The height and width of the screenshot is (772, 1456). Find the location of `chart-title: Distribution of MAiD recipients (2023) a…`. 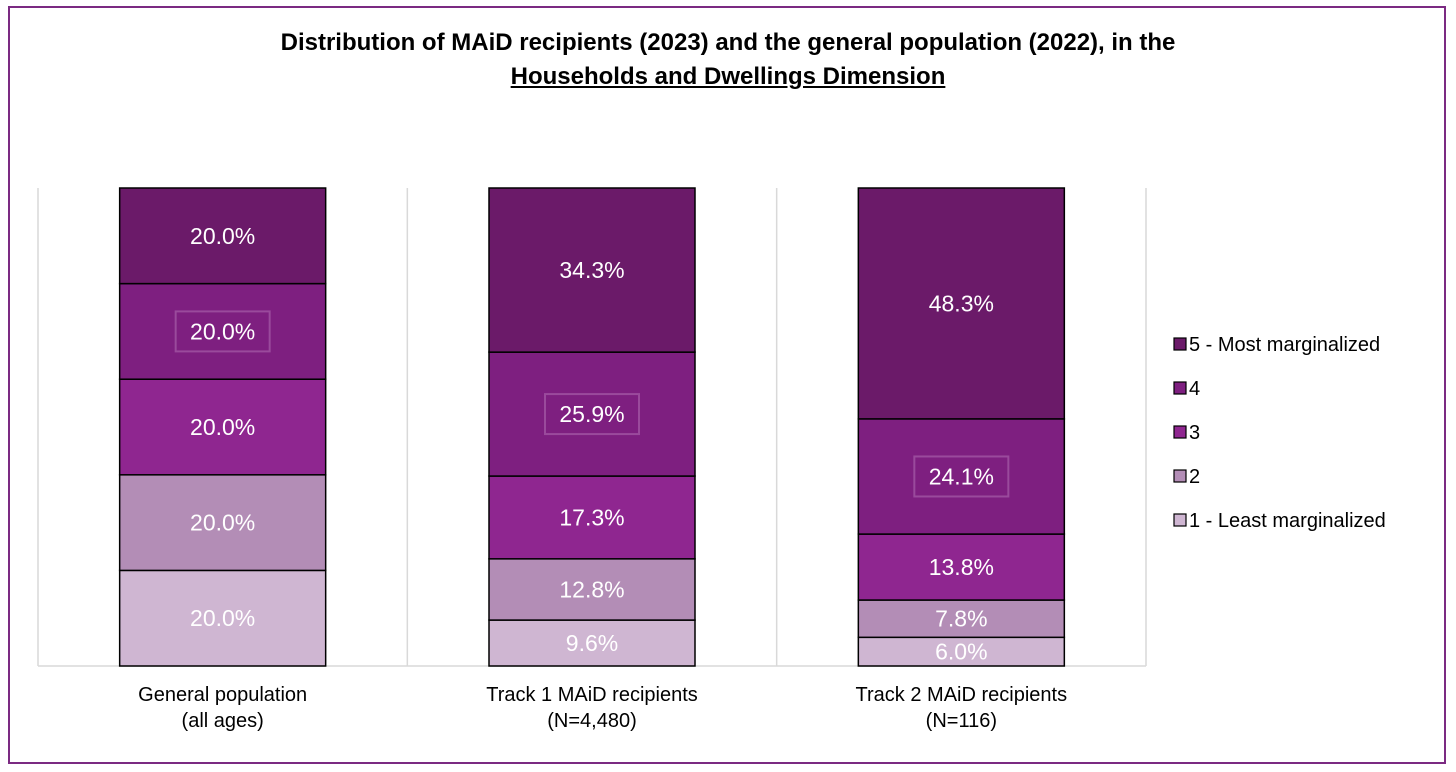

chart-title: Distribution of MAiD recipients (2023) a… is located at coordinates (728, 60).